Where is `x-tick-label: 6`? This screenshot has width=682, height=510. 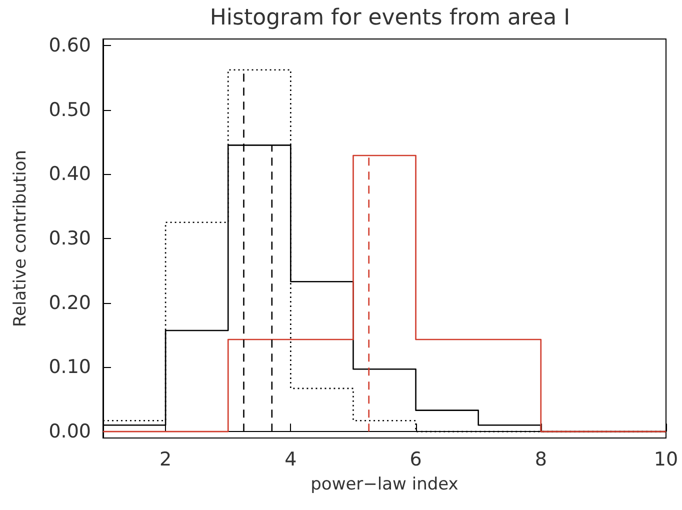 x-tick-label: 6 is located at coordinates (416, 459).